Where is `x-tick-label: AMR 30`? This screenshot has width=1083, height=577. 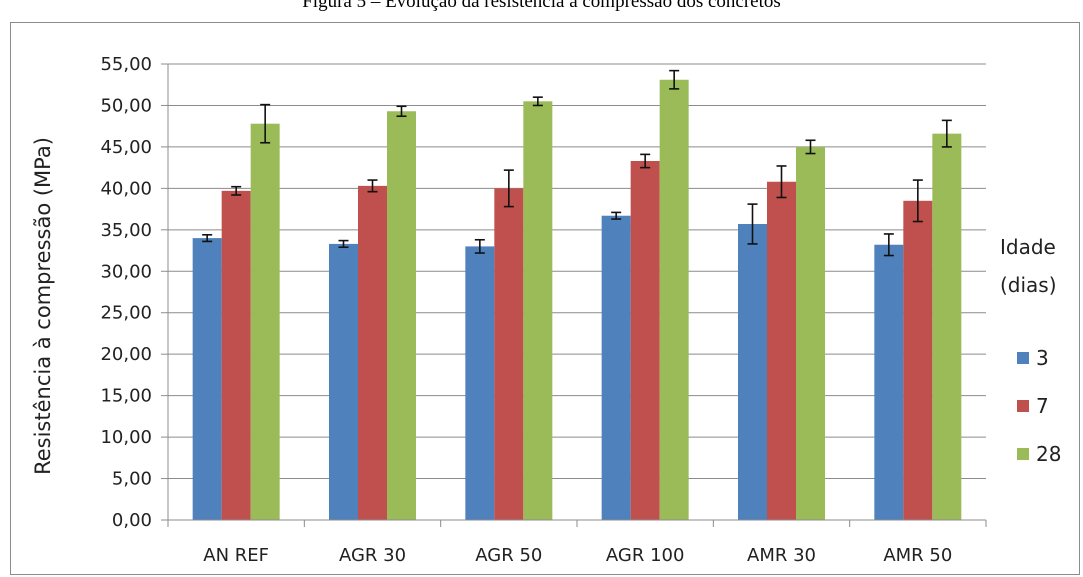 x-tick-label: AMR 30 is located at coordinates (781, 555).